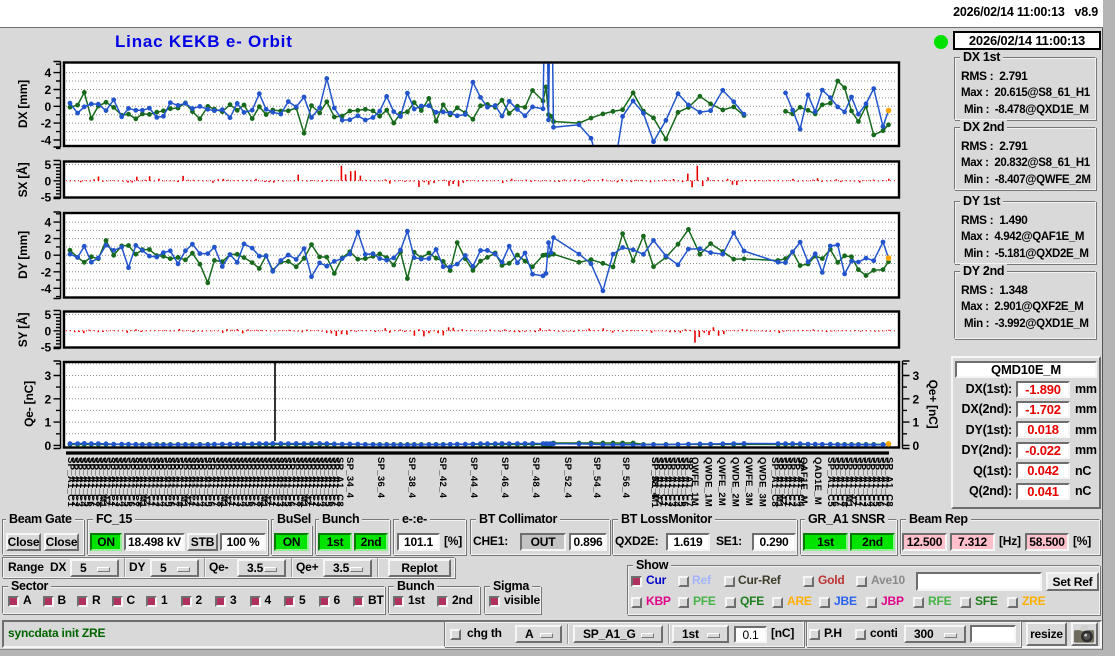  What do you see at coordinates (625, 478) in the screenshot?
I see `svg-text: SP_56_4` at bounding box center [625, 478].